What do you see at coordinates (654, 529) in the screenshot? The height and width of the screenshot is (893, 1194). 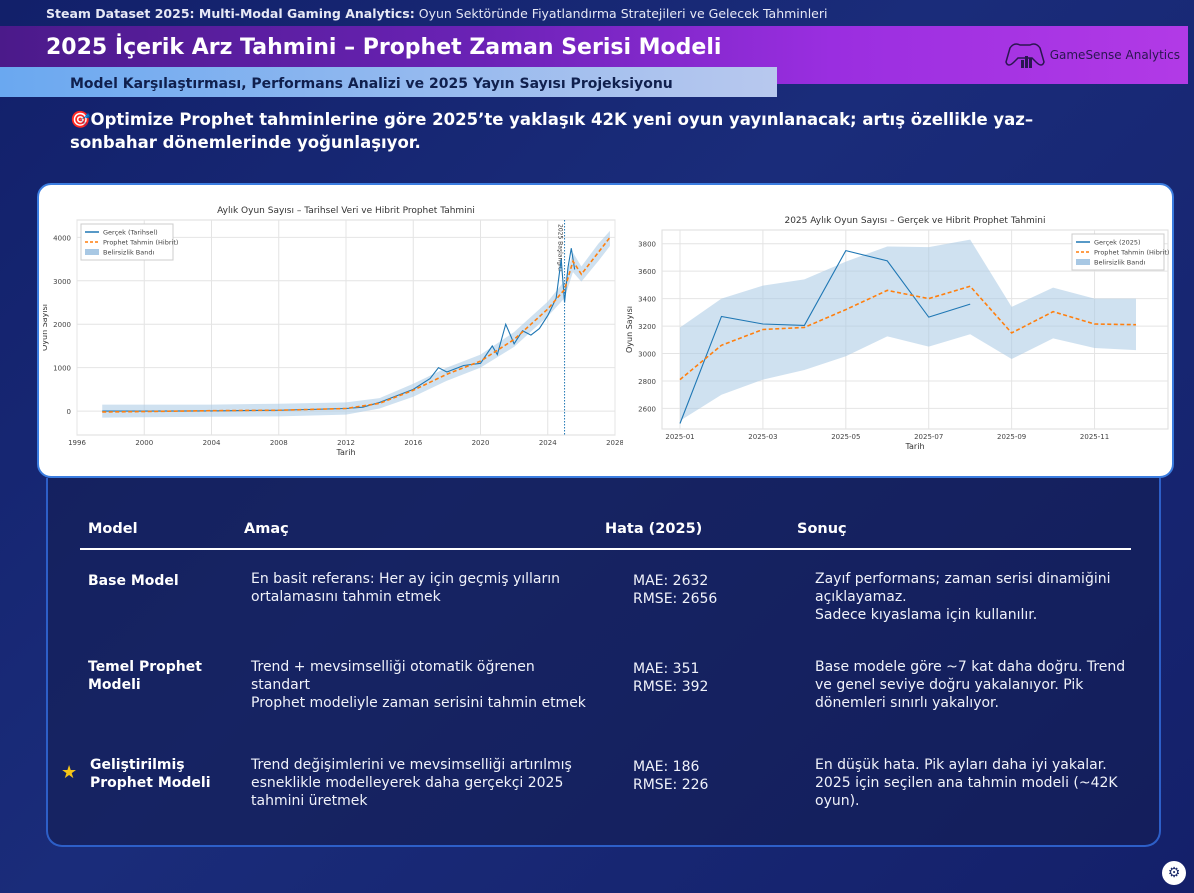 I see `col-header-error: Hata (2025)` at bounding box center [654, 529].